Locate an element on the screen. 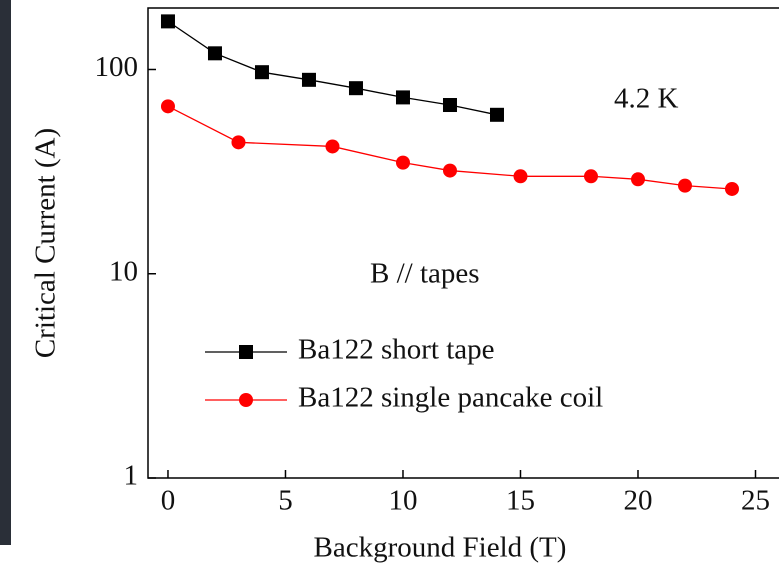 The image size is (779, 572). y-tick-label: 1 is located at coordinates (131, 476).